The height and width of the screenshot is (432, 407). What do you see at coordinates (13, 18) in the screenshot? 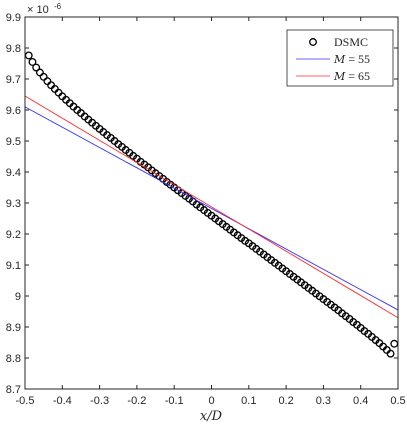
I see `y-tick-label: 9.9` at bounding box center [13, 18].